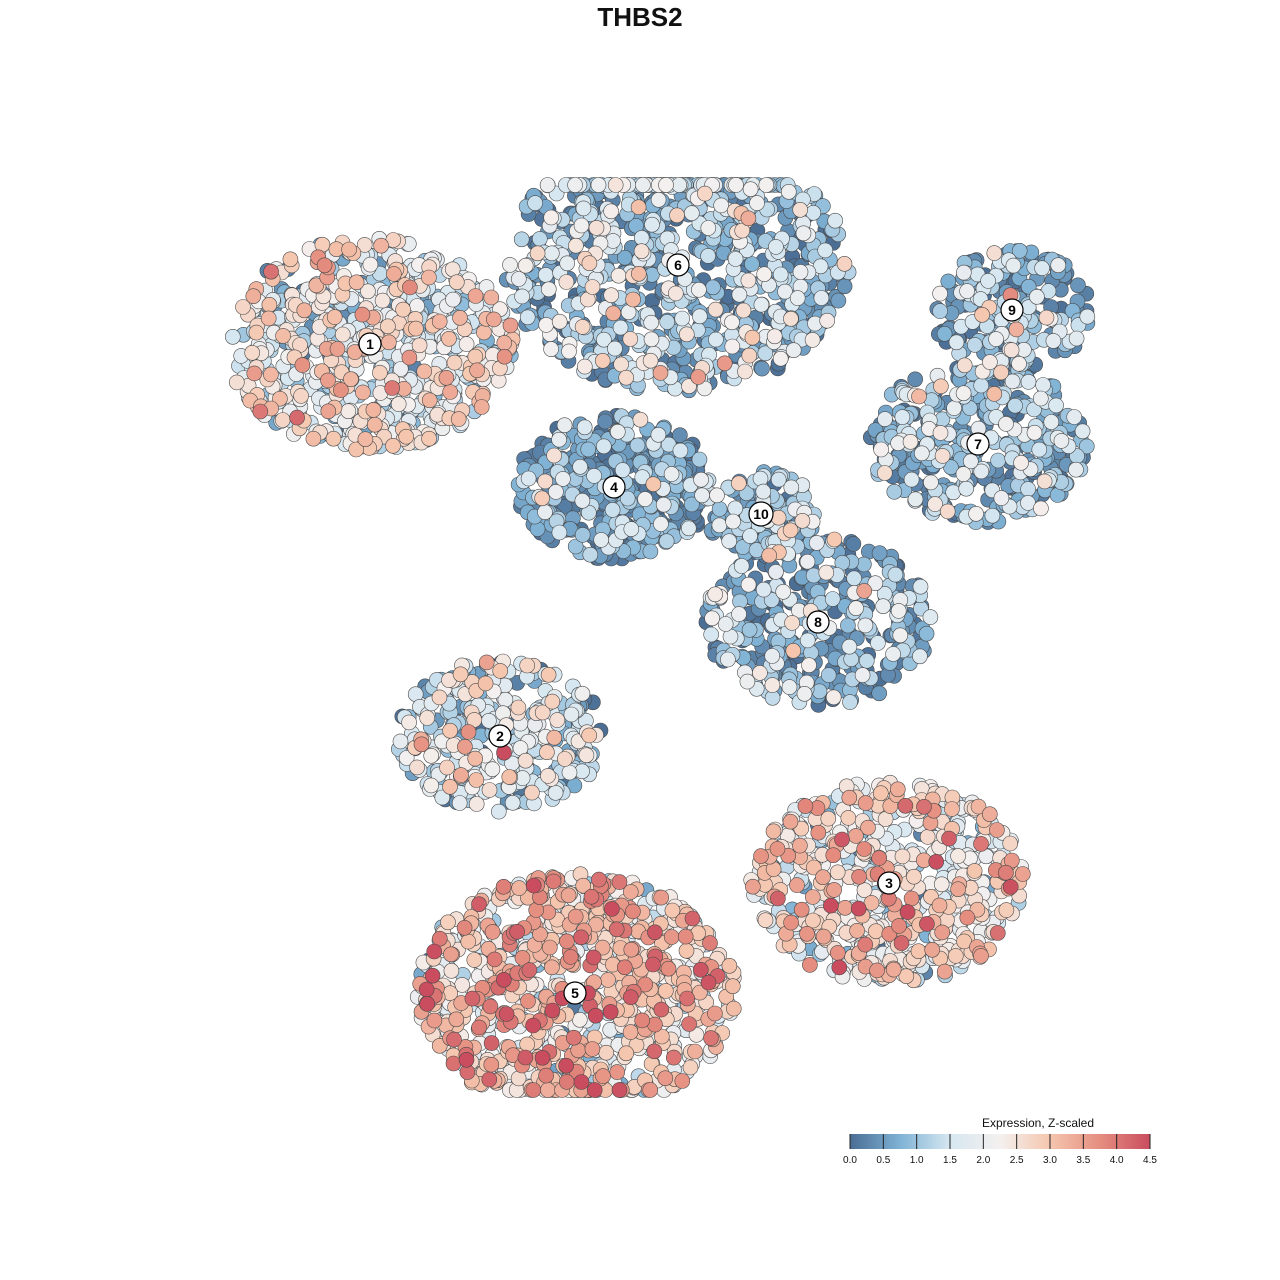  Describe the element at coordinates (889, 883) in the screenshot. I see `cluster-label-3: 3` at that location.